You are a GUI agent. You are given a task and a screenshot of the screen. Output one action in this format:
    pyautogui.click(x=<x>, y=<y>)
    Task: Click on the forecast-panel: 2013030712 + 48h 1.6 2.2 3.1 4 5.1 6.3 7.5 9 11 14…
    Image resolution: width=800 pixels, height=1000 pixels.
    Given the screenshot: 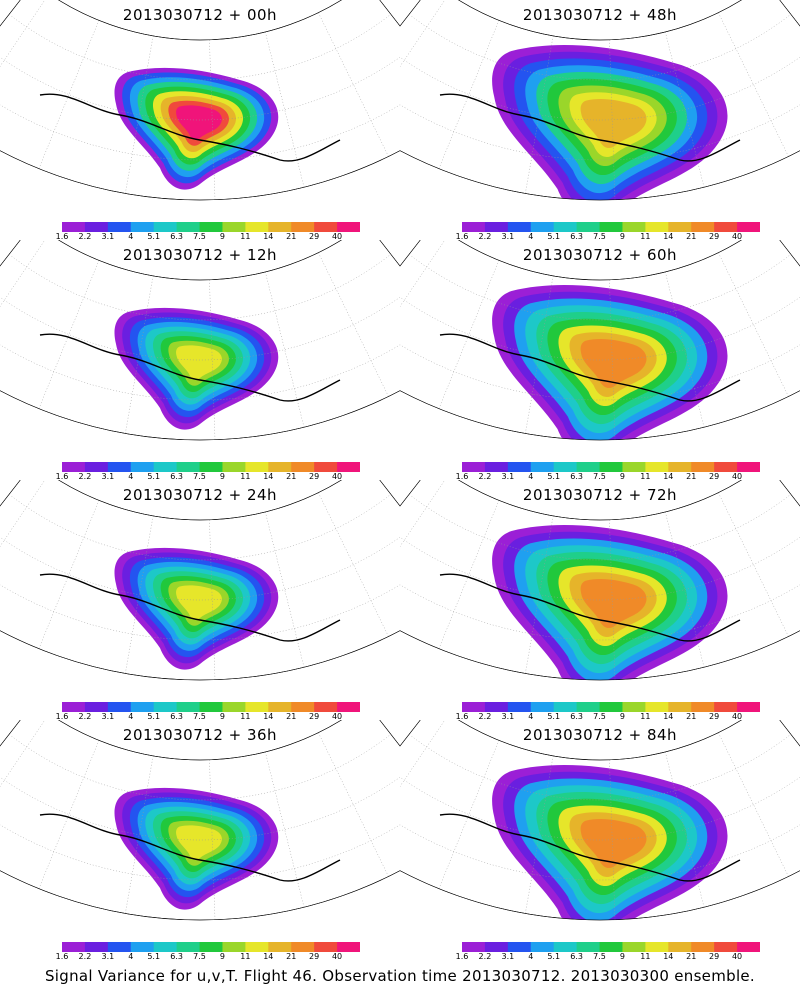 What is the action you would take?
    pyautogui.click(x=600, y=120)
    